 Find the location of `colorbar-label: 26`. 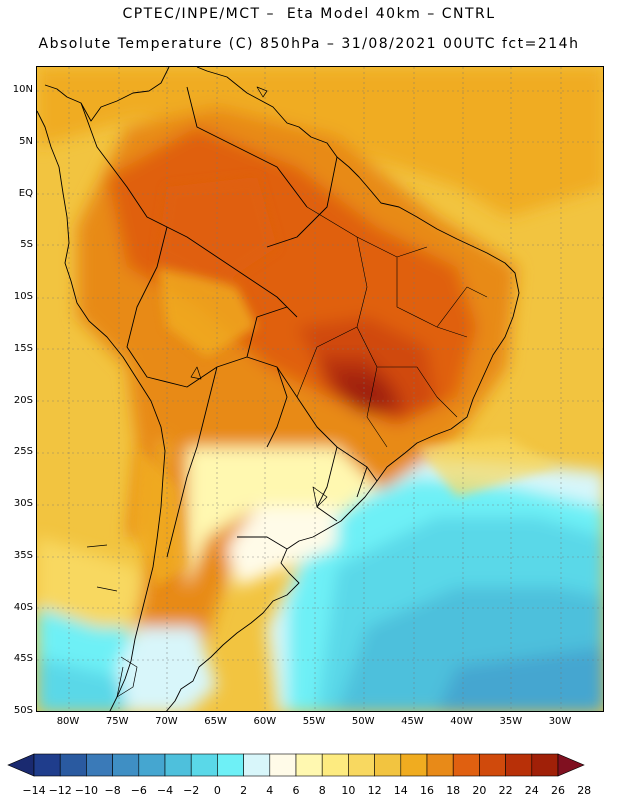

colorbar-label: 26 is located at coordinates (558, 790).